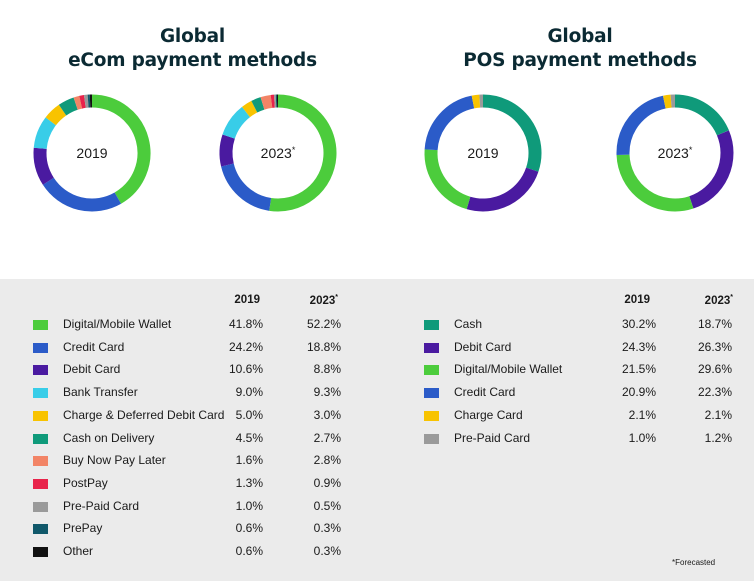 Image resolution: width=754 pixels, height=581 pixels. Describe the element at coordinates (278, 153) in the screenshot. I see `ecom-donut-2023-center-label: 2023*` at that location.